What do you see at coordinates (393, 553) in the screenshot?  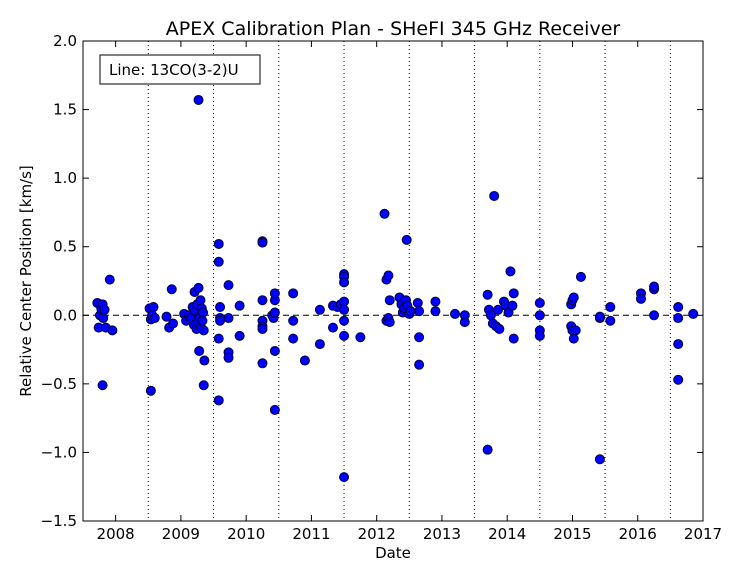 I see `x-axis-label: Date` at bounding box center [393, 553].